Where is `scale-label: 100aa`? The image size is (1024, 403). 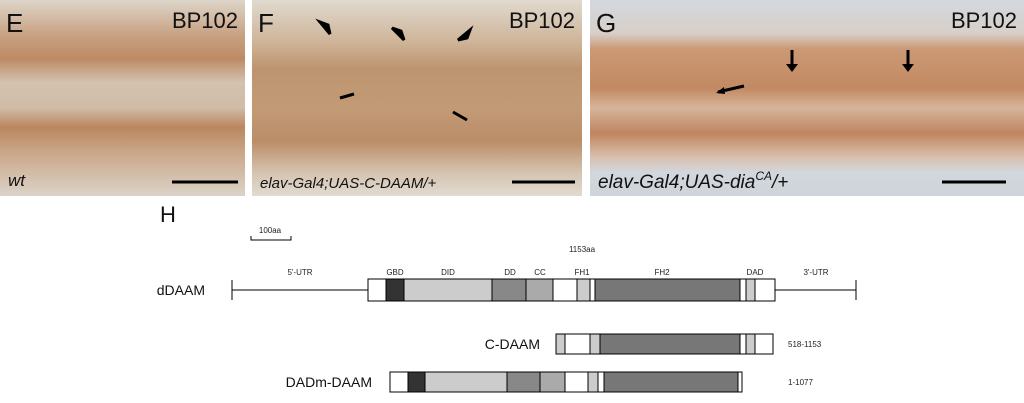 scale-label: 100aa is located at coordinates (270, 230).